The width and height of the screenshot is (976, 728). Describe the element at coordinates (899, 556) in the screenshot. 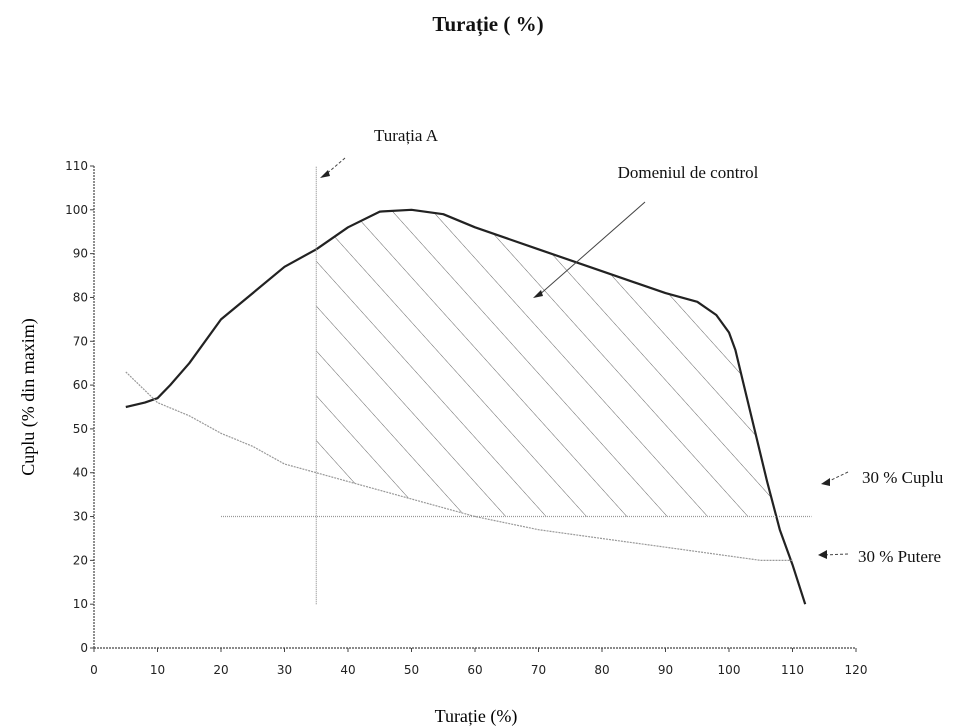

I see `annotation-30-putere: 30 % Putere` at that location.